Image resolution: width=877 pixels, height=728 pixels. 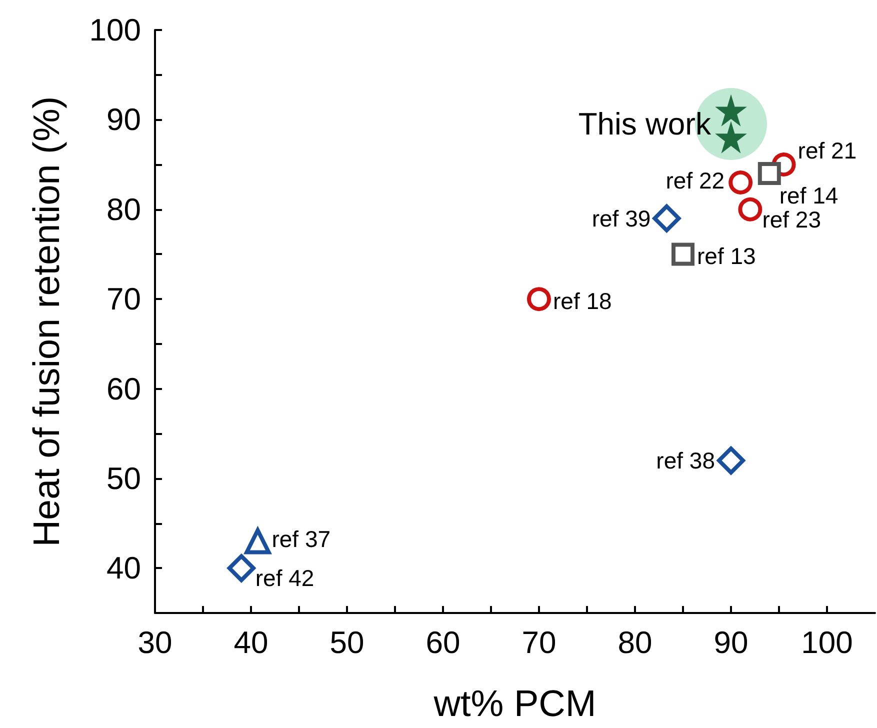 What do you see at coordinates (443, 642) in the screenshot?
I see `x-tick-label: 60` at bounding box center [443, 642].